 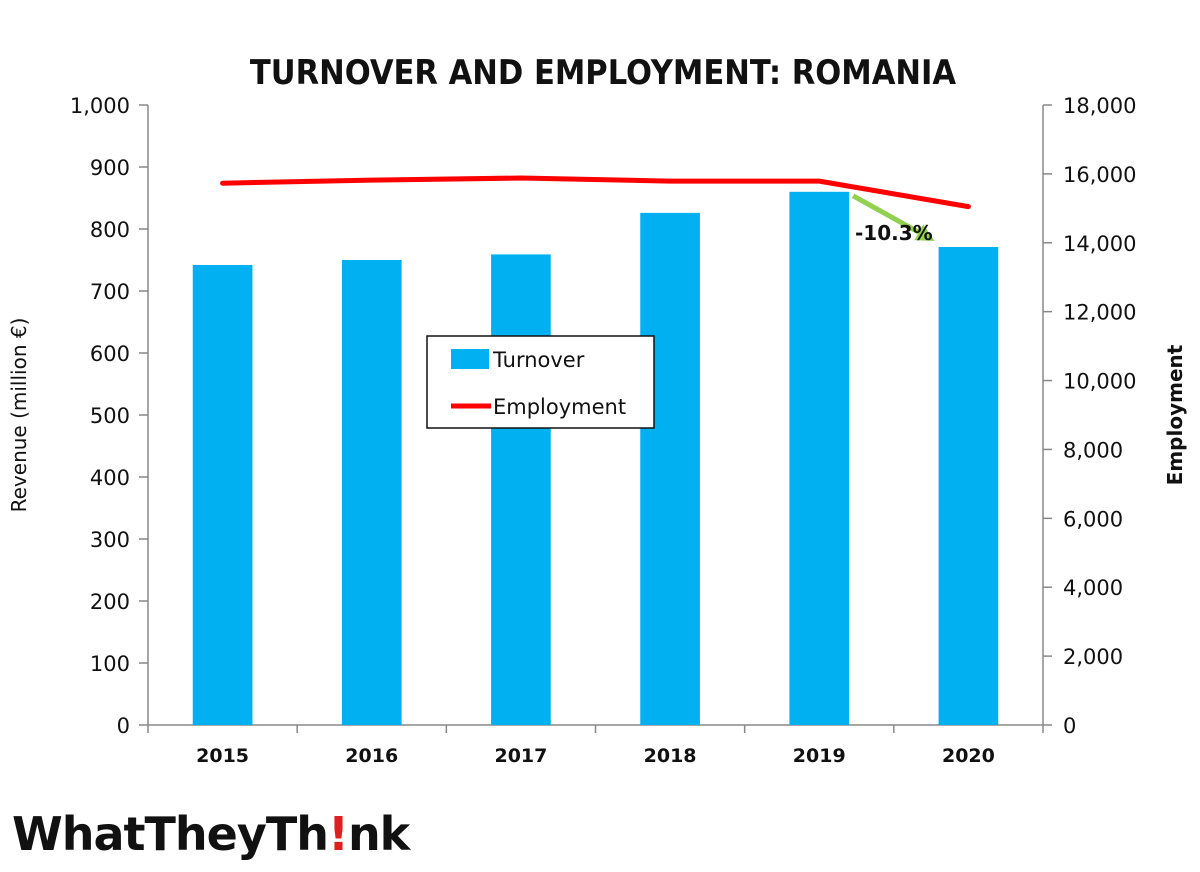 I want to click on logo-text-start: WhatTheyTh, so click(x=170, y=834).